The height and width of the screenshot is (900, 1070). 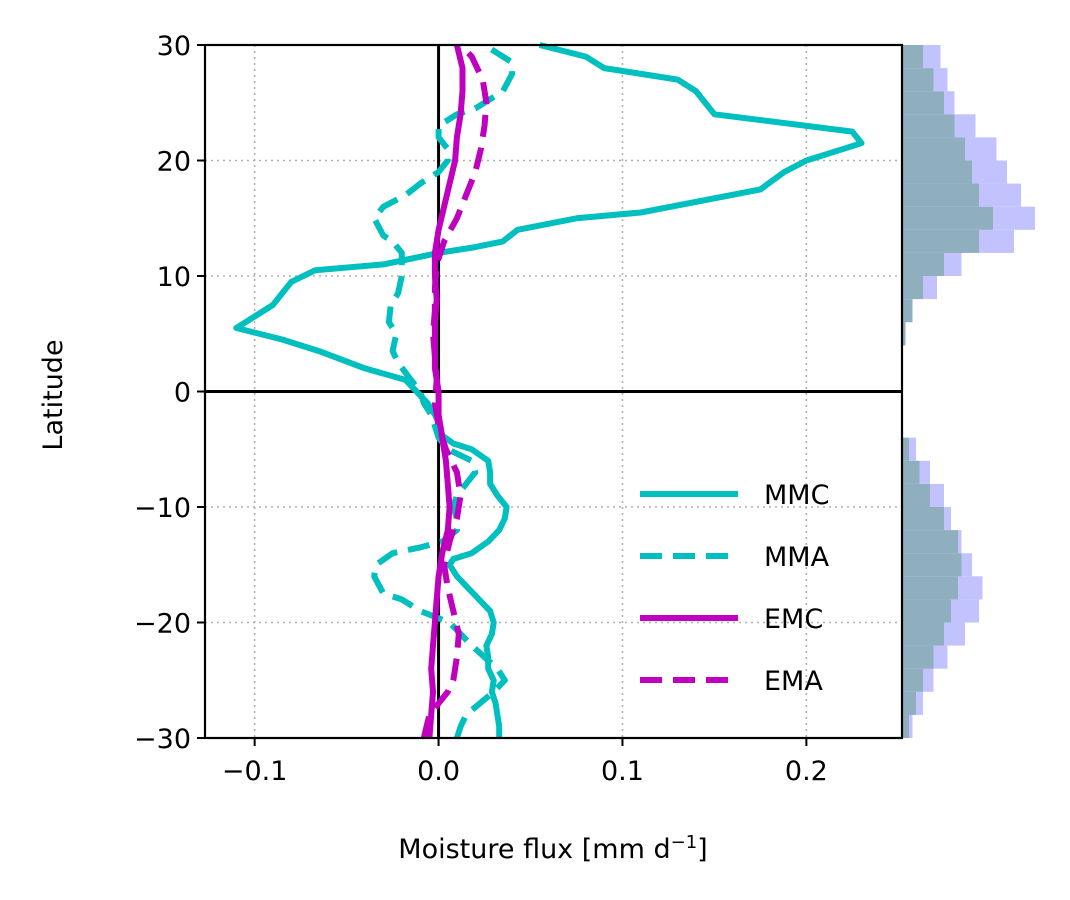 What do you see at coordinates (162, 508) in the screenshot?
I see `y-tick-label: −10` at bounding box center [162, 508].